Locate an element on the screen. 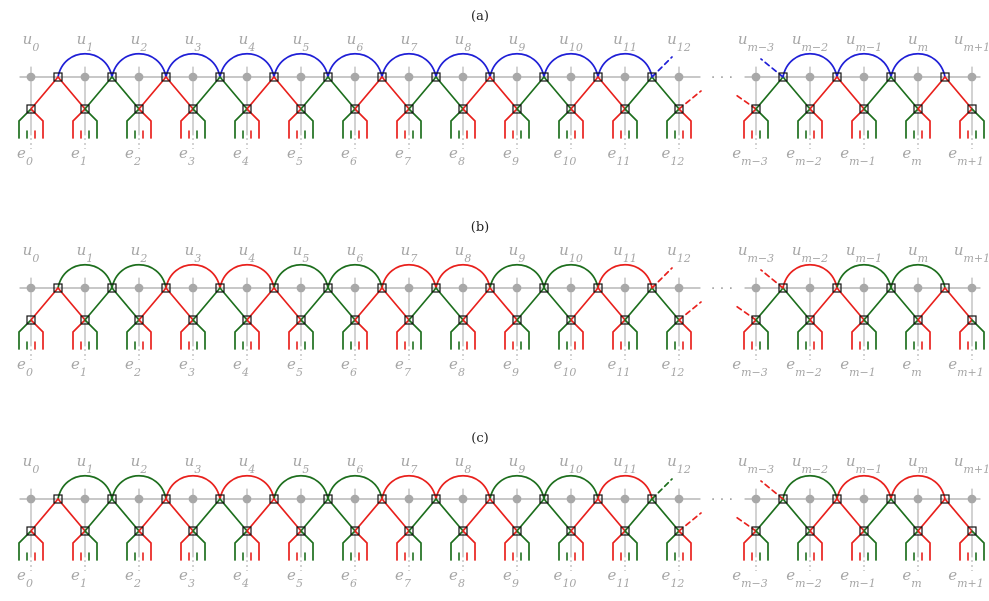 Image resolution: width=989 pixels, height=601 pixels. e-label: em−2 is located at coordinates (804, 578).